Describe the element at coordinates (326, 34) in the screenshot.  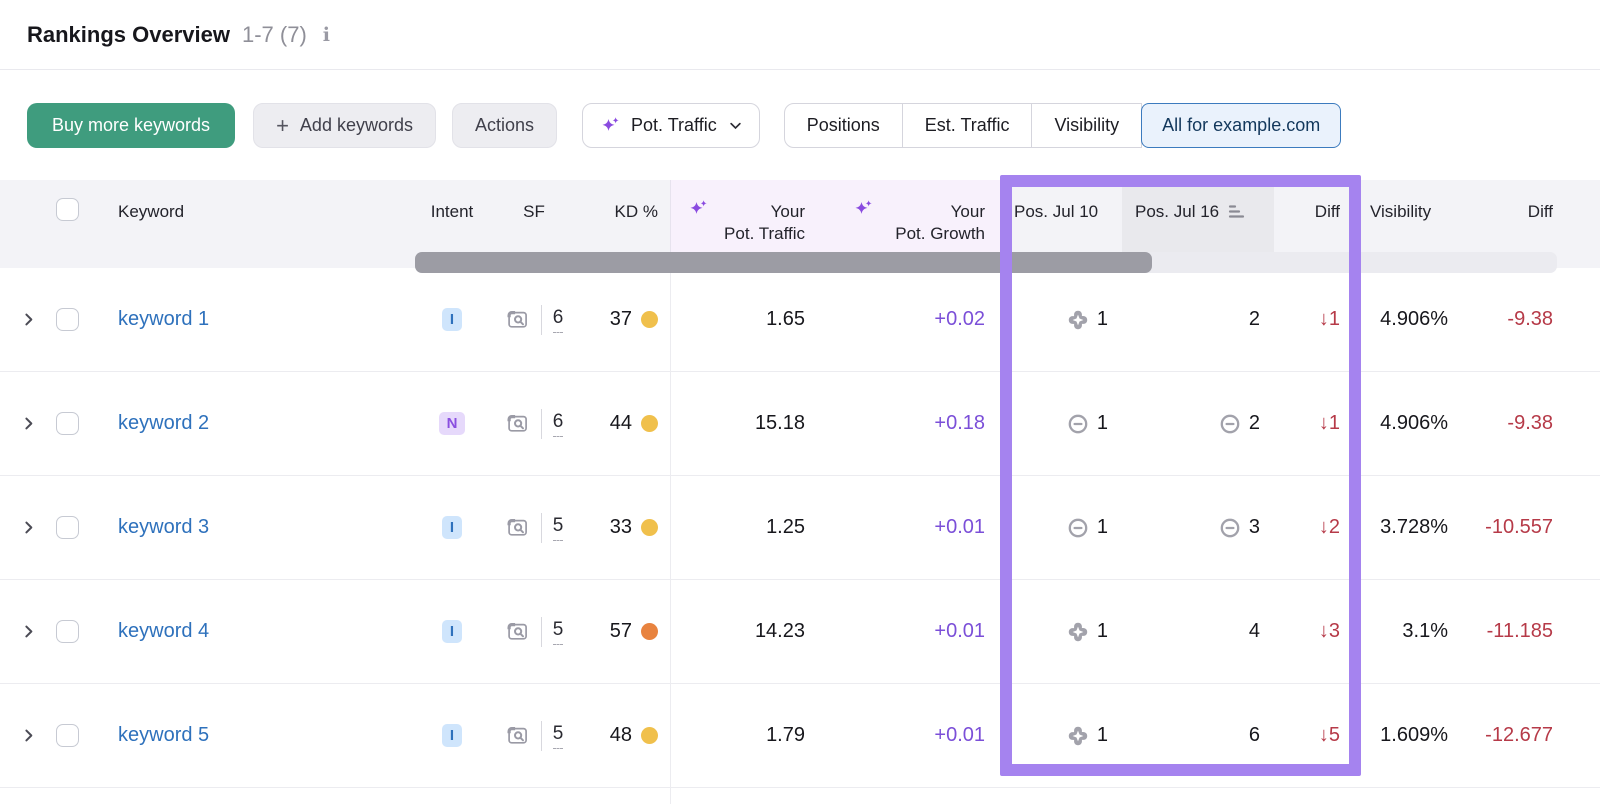
I see `info-icon: i` at that location.